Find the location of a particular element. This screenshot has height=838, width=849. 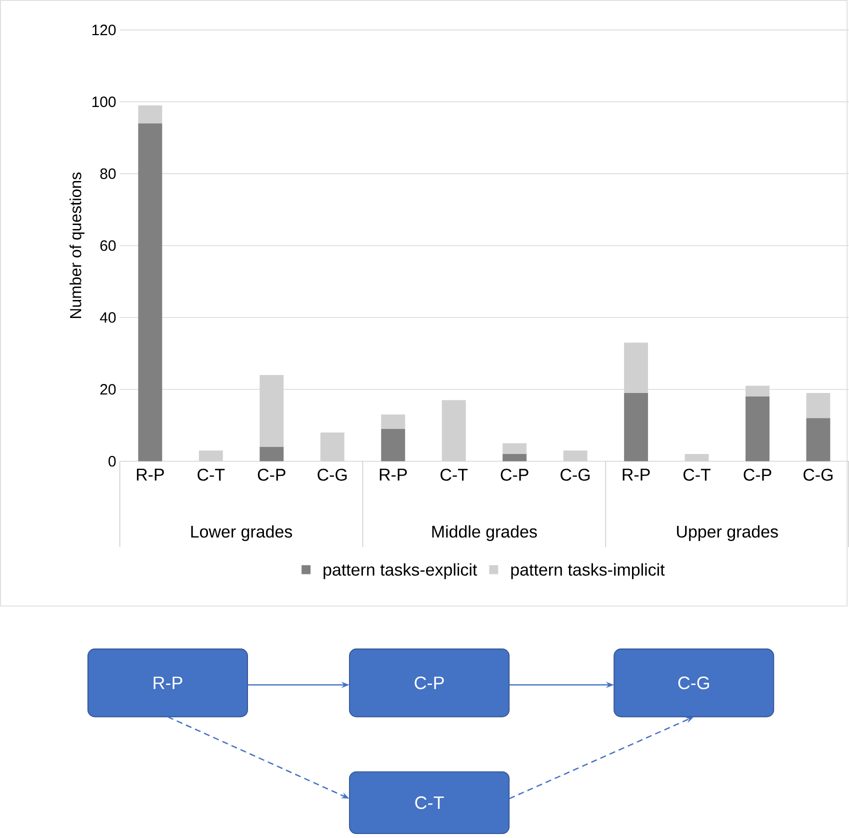

y-tick-label: 100 is located at coordinates (104, 102).